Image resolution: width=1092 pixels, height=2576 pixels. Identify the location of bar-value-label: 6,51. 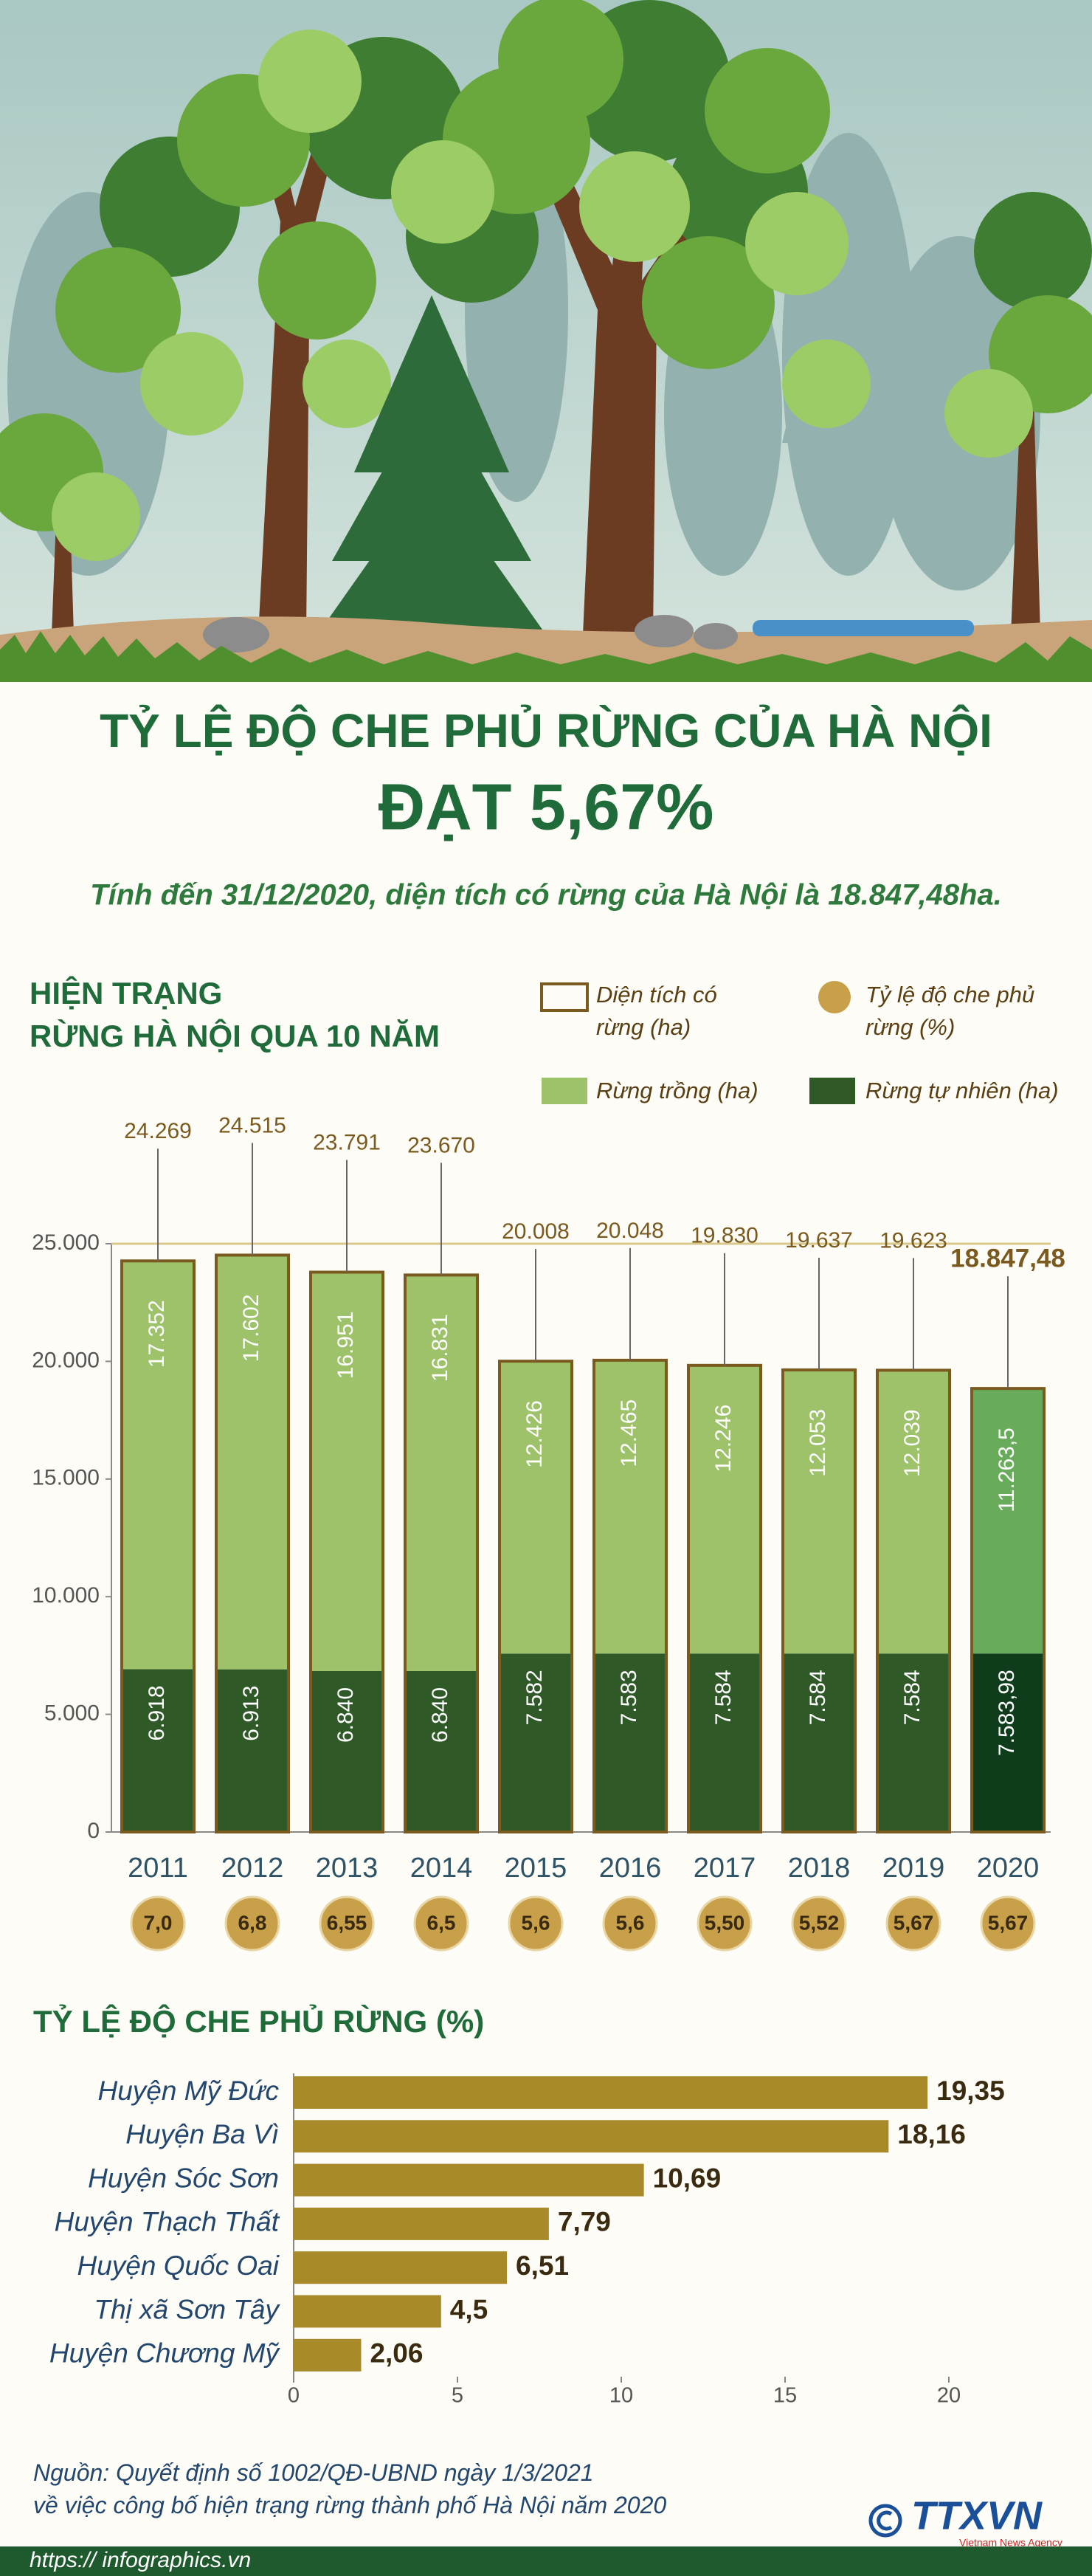
(542, 2265).